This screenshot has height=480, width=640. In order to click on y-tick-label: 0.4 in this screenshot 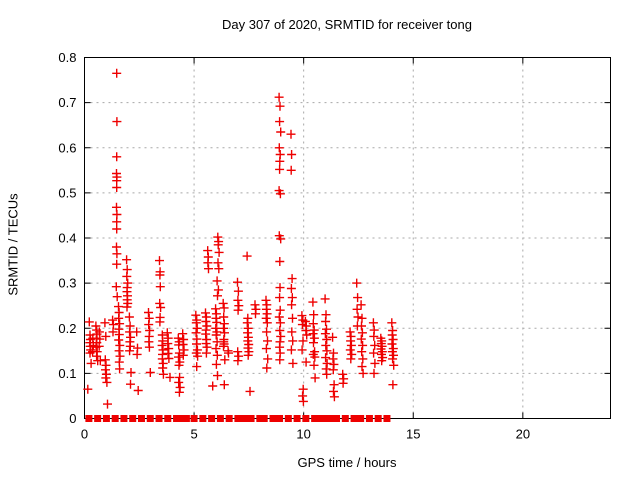, I will do `click(67, 238)`.